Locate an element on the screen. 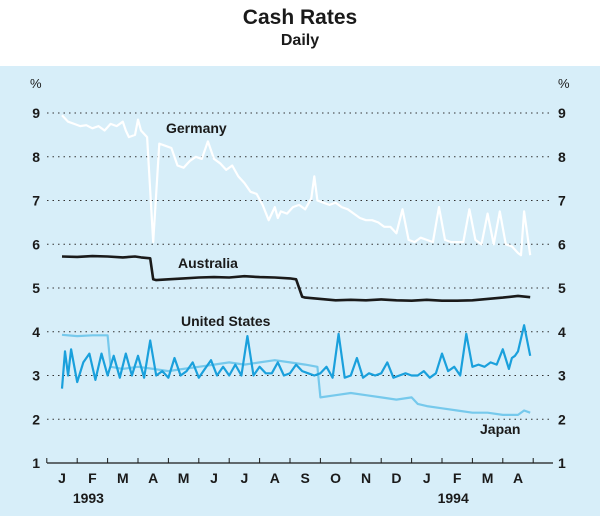  y-tick-right-5: 5 is located at coordinates (562, 288).